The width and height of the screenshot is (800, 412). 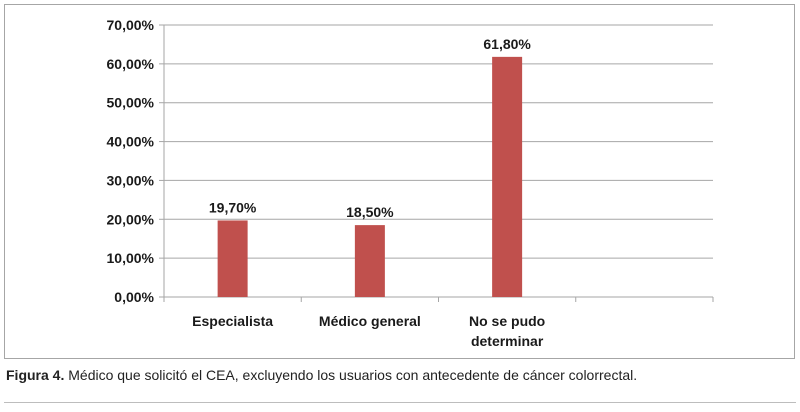 What do you see at coordinates (131, 258) in the screenshot?
I see `y-tick-label: 10,00%` at bounding box center [131, 258].